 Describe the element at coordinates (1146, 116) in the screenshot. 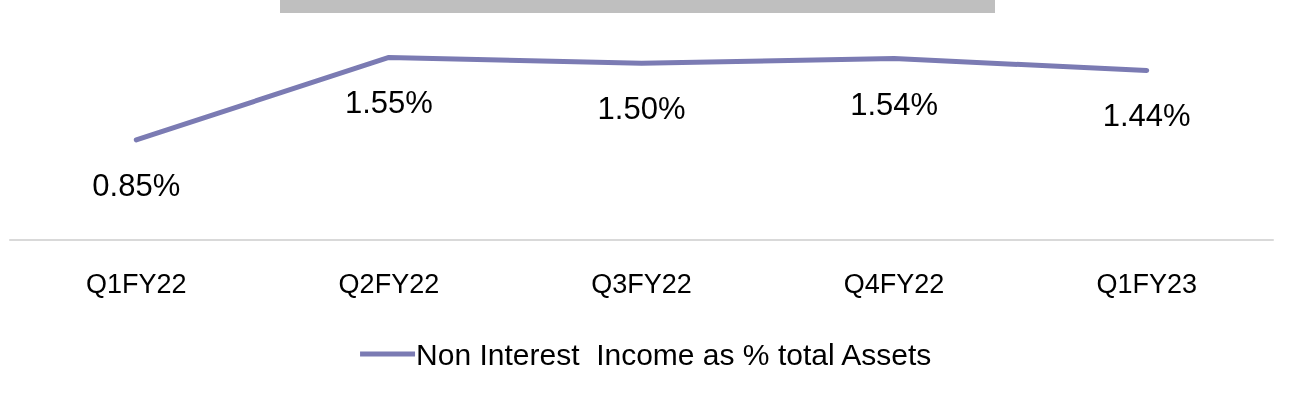

I see `data-label: 1.44%` at that location.